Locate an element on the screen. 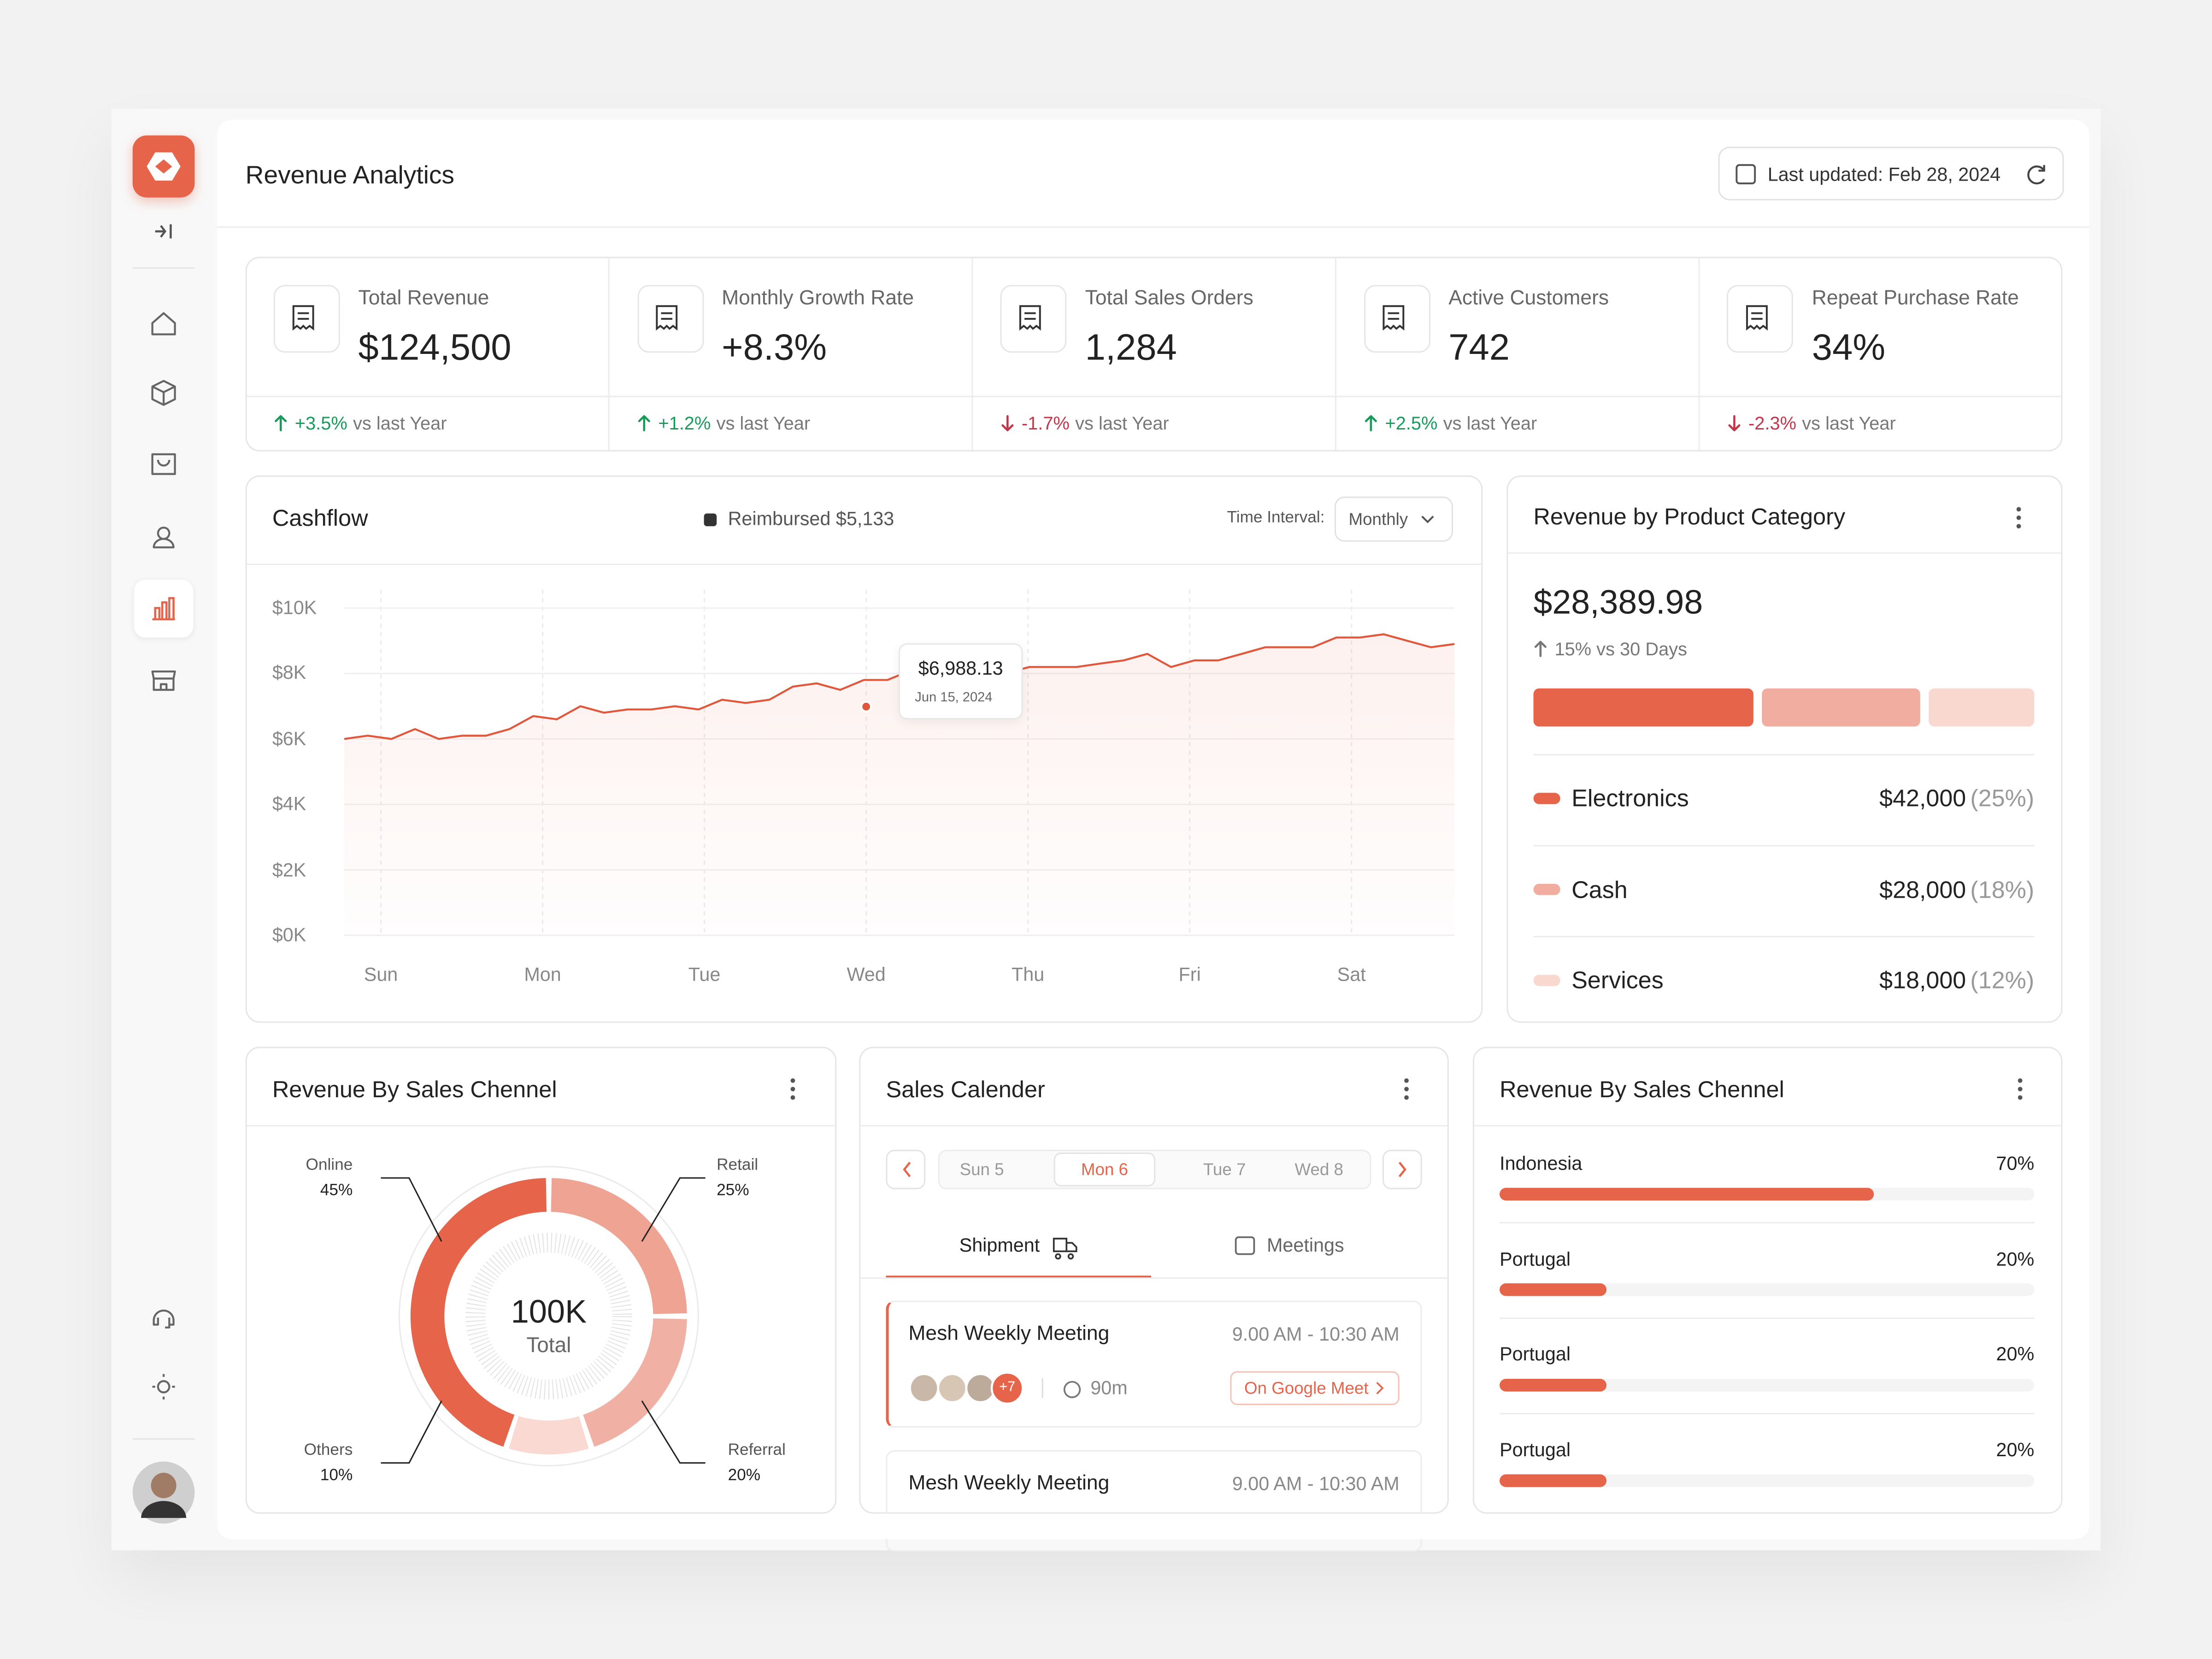 Image resolution: width=2212 pixels, height=1659 pixels. attendee-more-badge is located at coordinates (1007, 1388).